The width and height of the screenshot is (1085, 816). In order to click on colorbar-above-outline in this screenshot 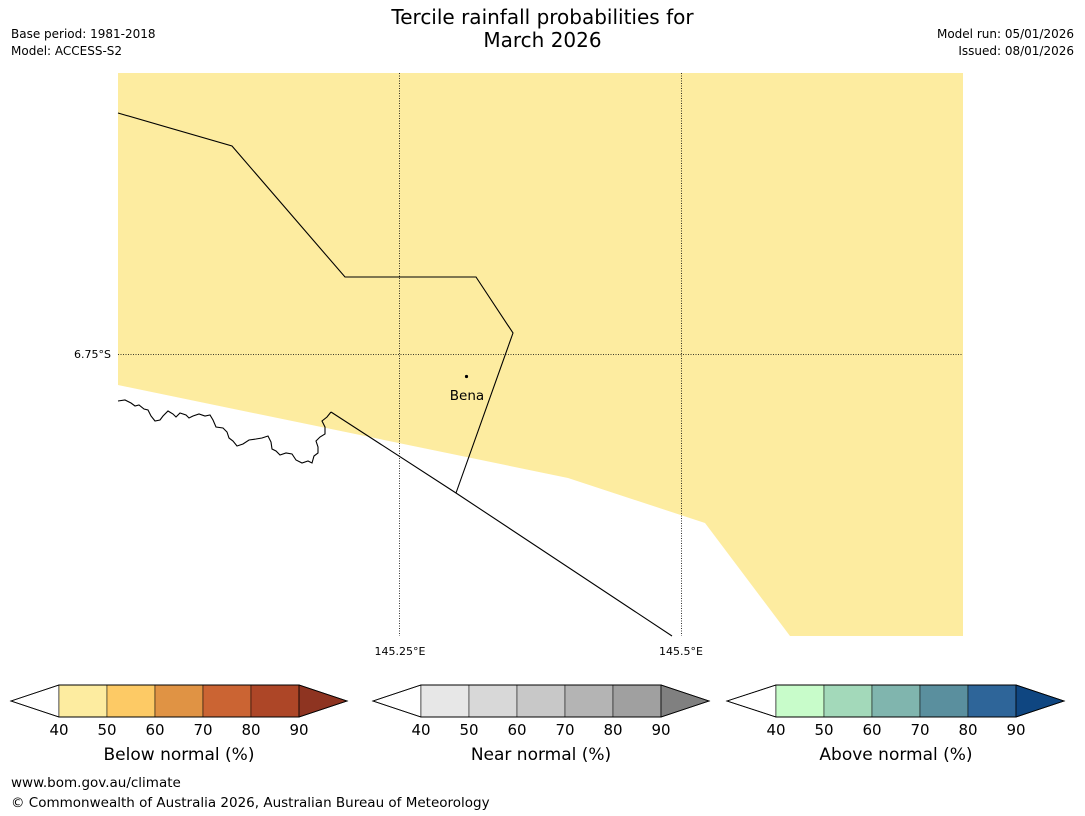, I will do `click(895, 701)`.